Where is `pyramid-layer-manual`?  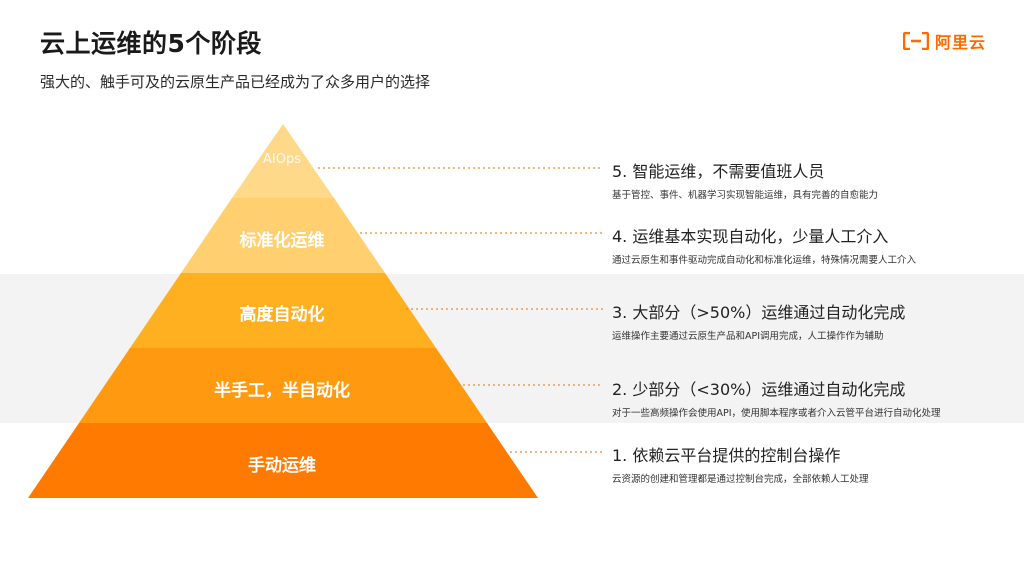
pyramid-layer-manual is located at coordinates (283, 460).